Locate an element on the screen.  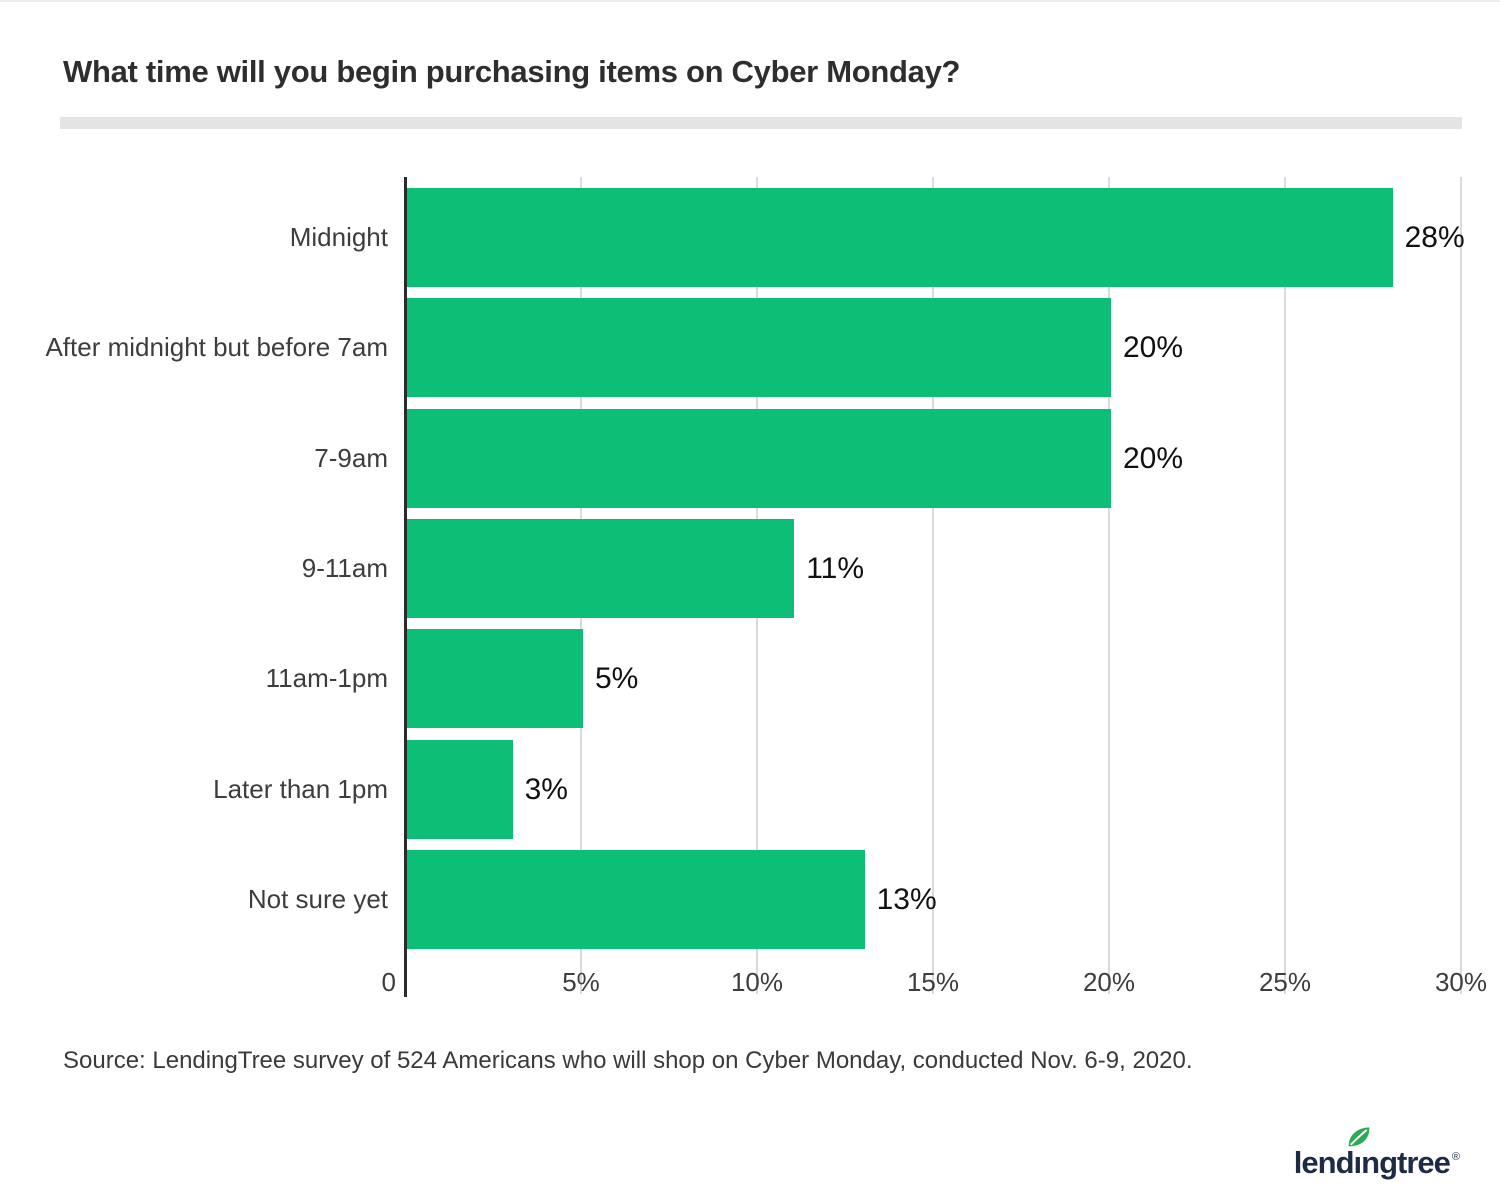
category-label-11am-1pm: 11am-1pm is located at coordinates (326, 678).